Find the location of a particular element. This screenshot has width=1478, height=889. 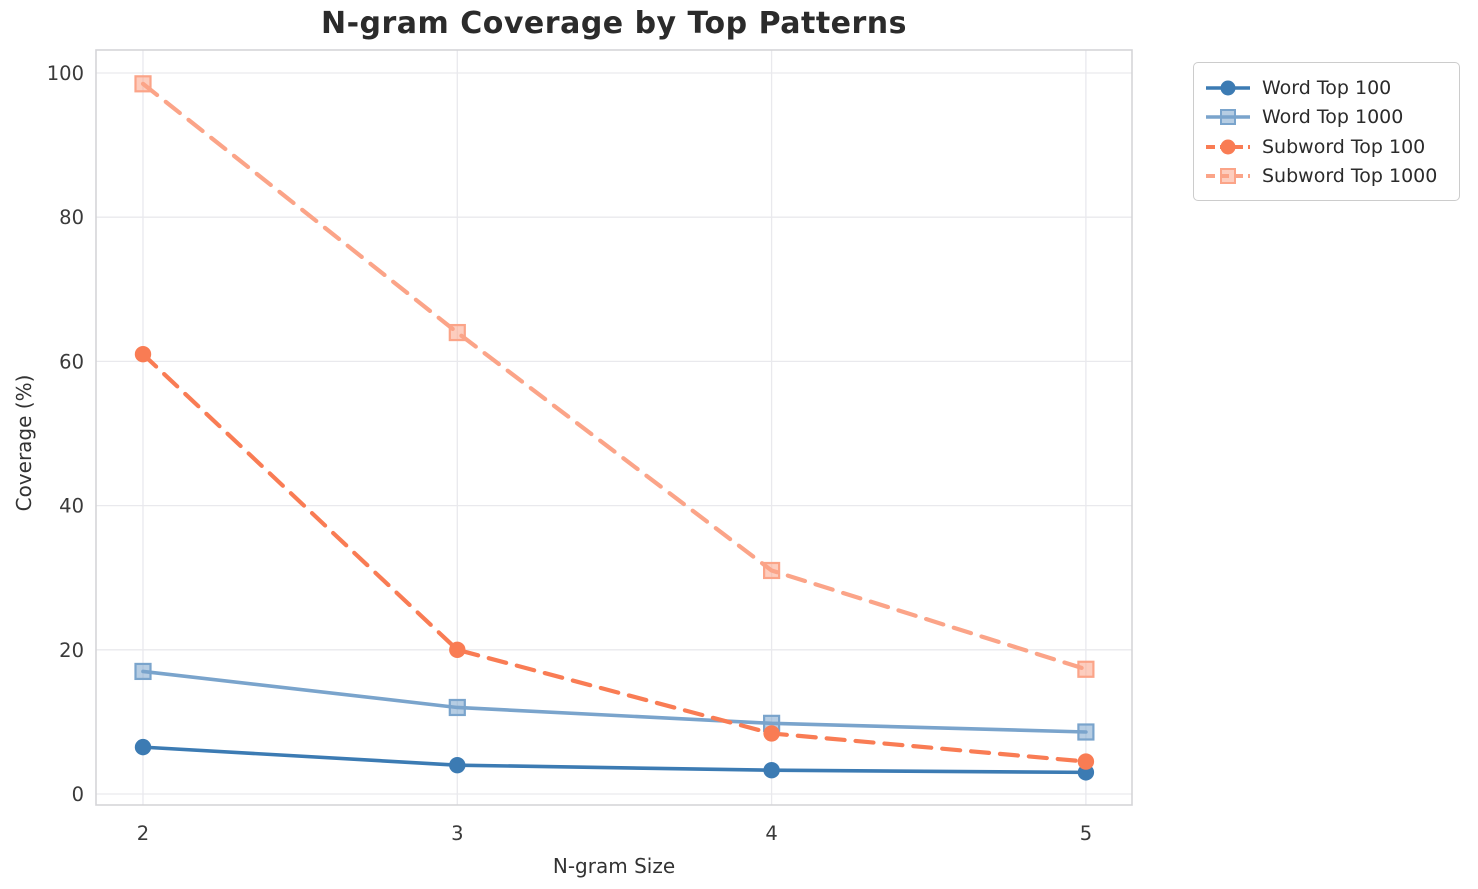

y-tick-label: 20 is located at coordinates (71, 650).